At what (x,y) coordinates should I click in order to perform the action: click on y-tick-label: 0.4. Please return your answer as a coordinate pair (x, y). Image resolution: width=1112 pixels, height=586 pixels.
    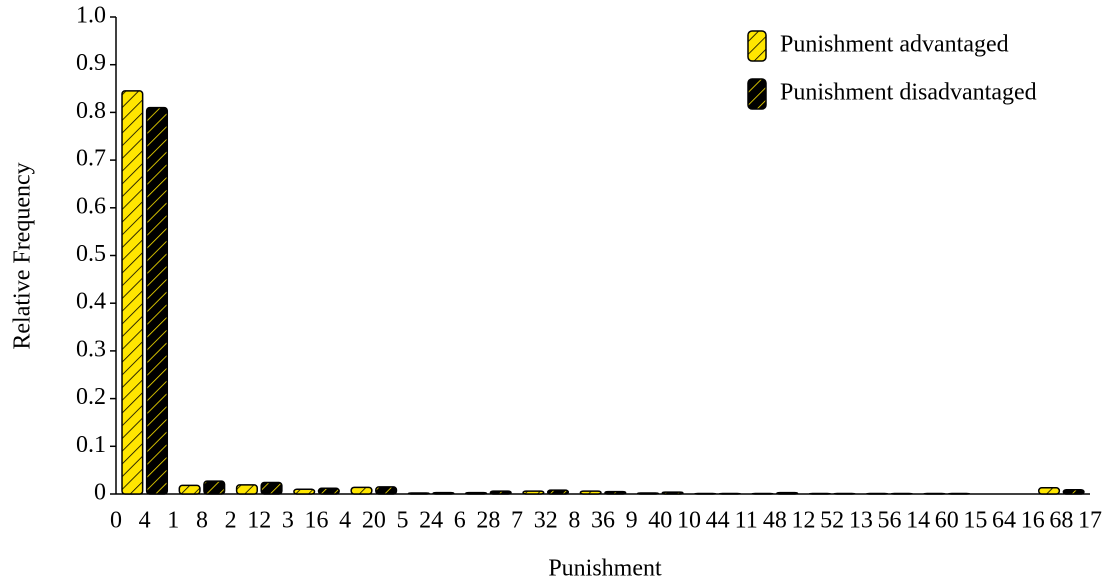
    Looking at the image, I should click on (91, 302).